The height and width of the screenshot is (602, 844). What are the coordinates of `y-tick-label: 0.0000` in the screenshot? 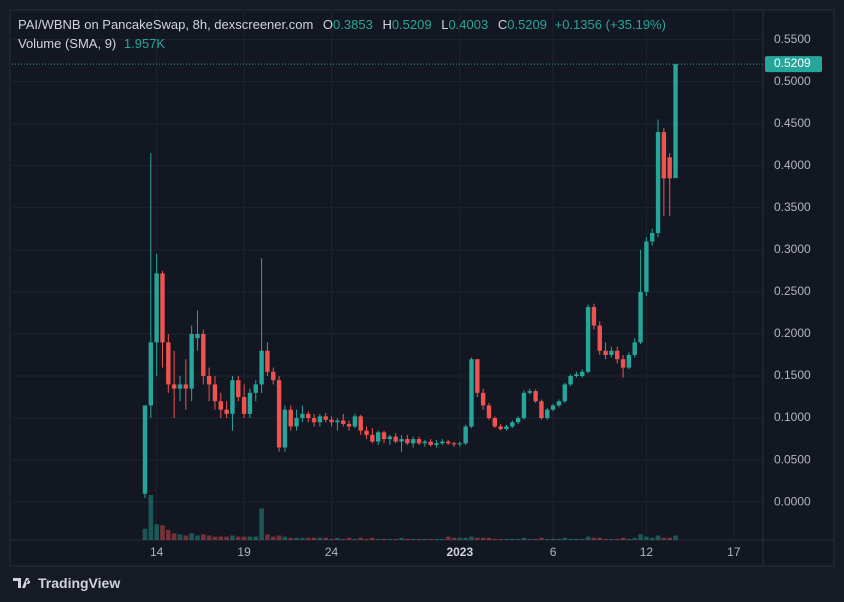 It's located at (792, 501).